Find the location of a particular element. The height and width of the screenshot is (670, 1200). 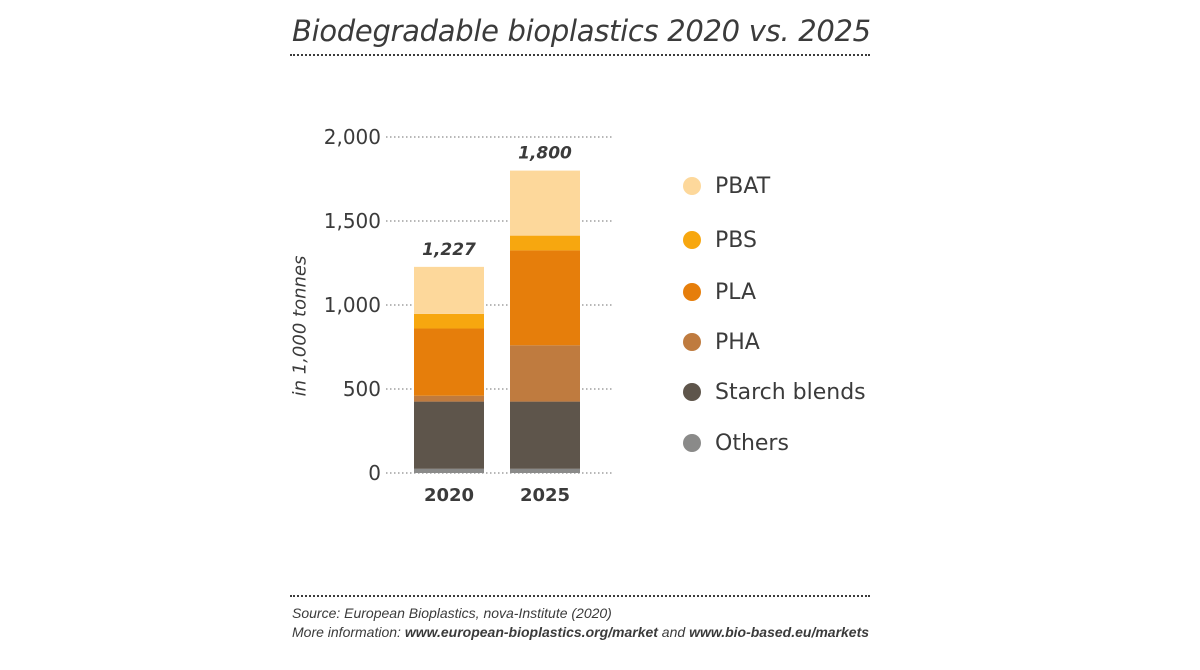

source-divider is located at coordinates (580, 596).